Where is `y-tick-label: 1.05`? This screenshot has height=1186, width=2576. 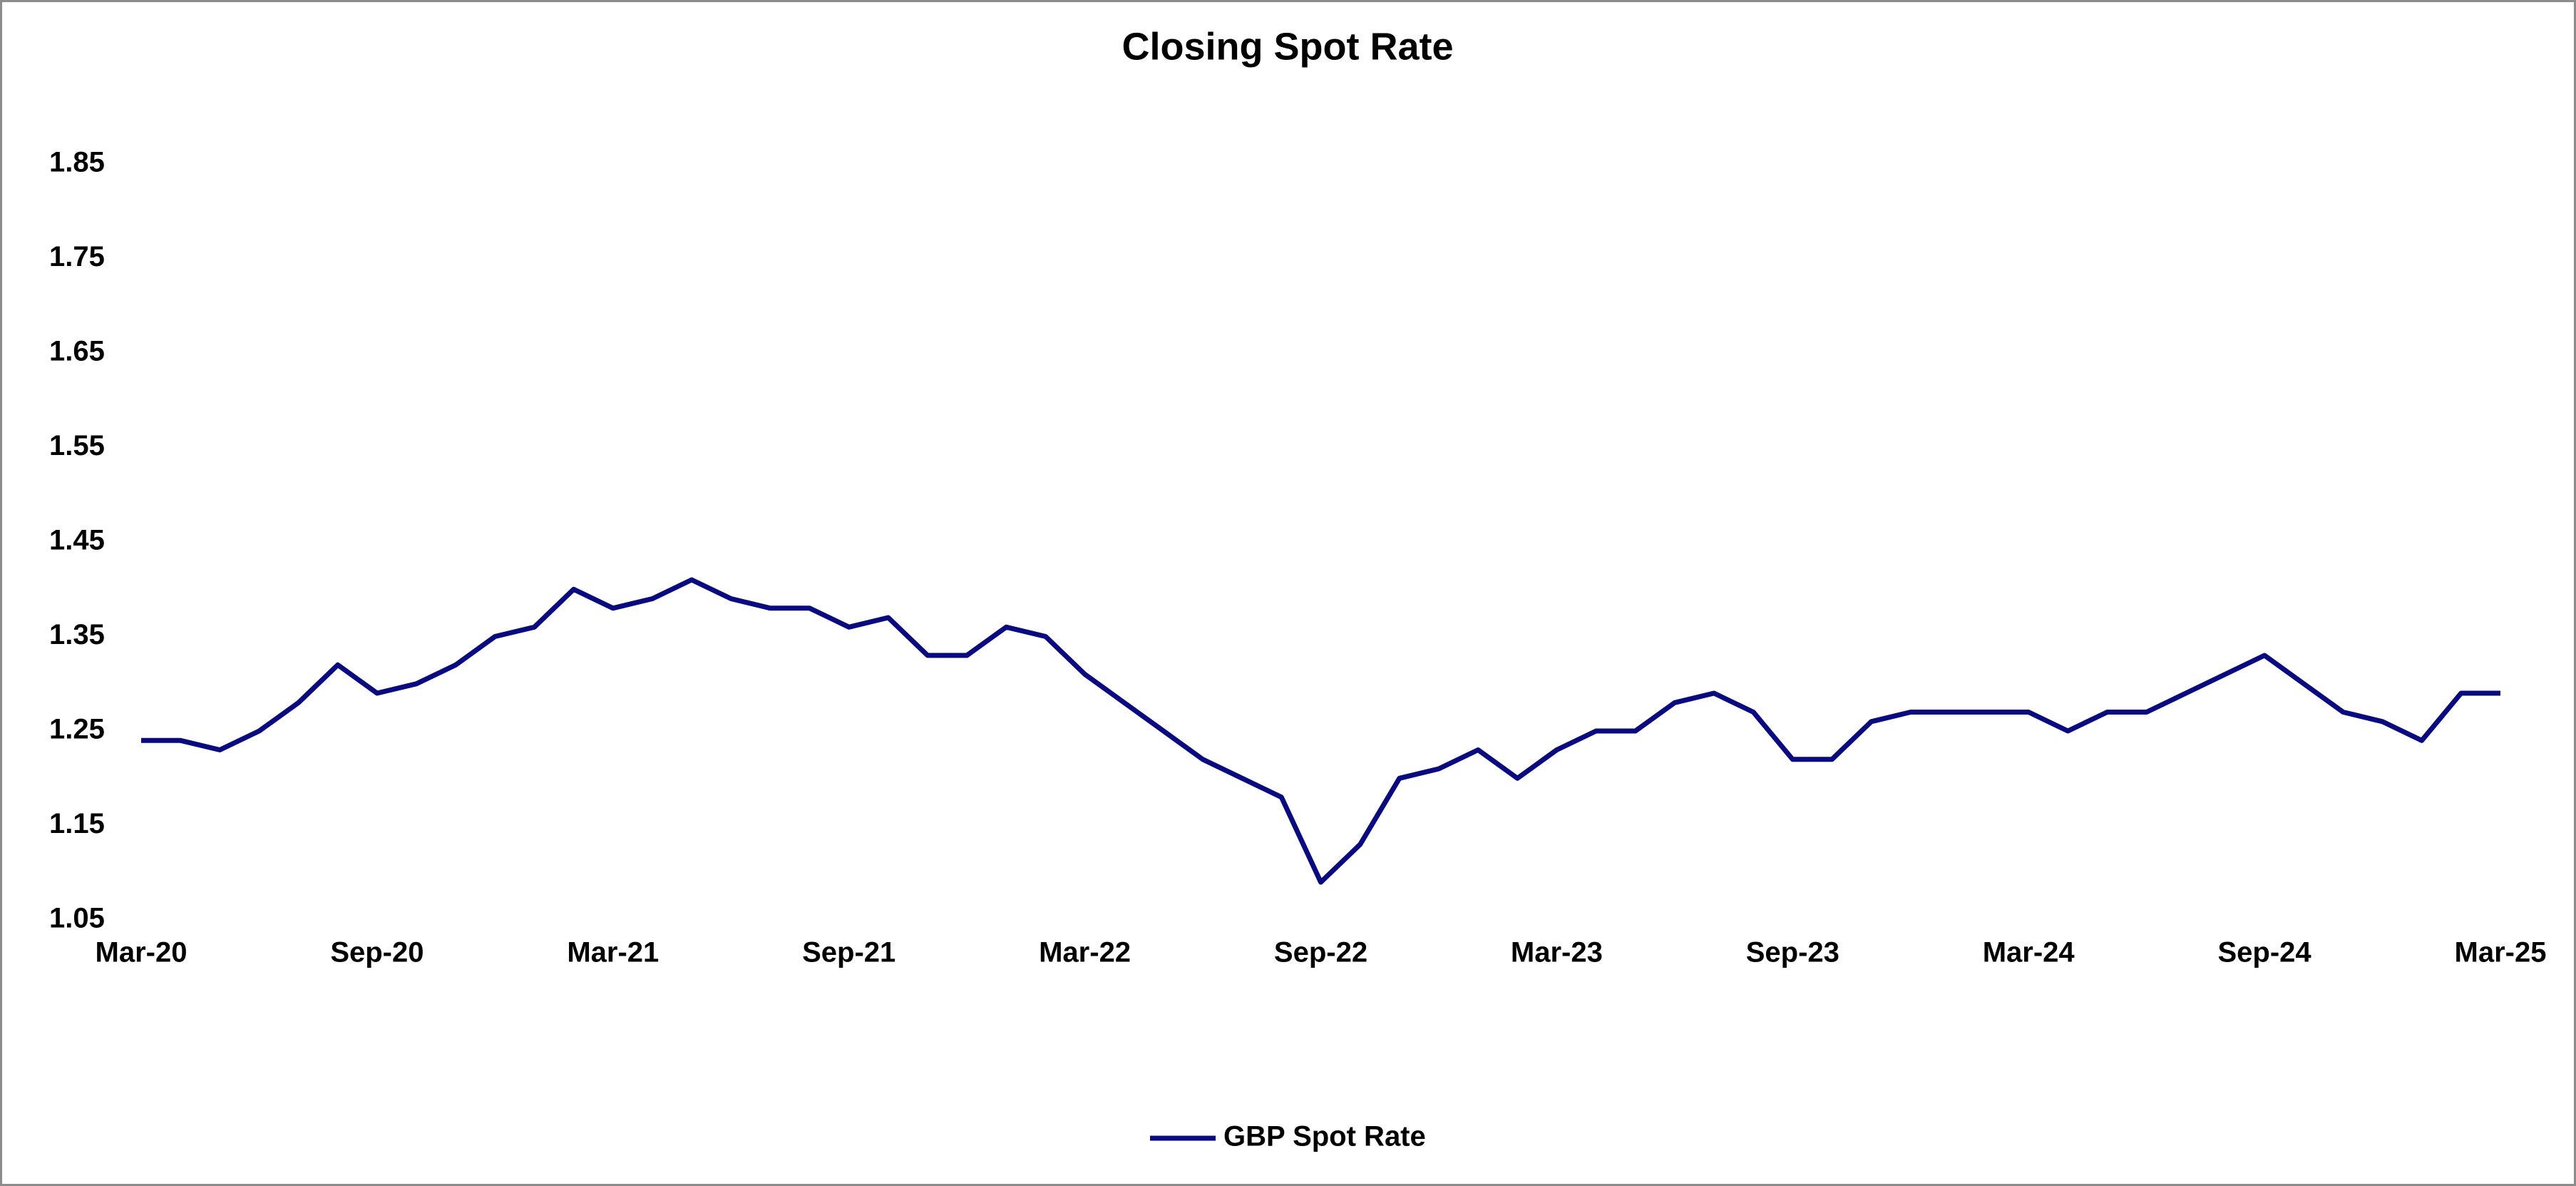
y-tick-label: 1.05 is located at coordinates (77, 918).